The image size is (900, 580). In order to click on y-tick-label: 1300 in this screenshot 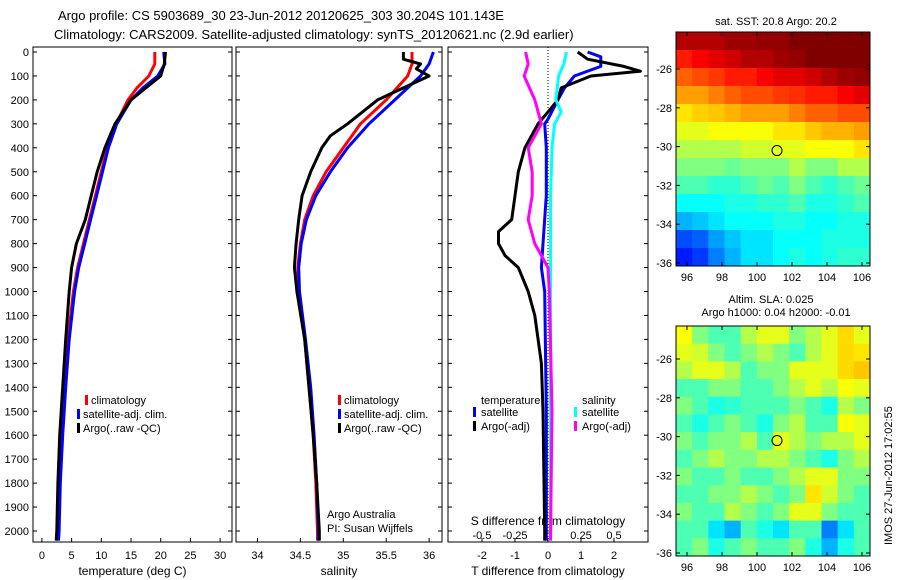, I will do `click(17, 364)`.